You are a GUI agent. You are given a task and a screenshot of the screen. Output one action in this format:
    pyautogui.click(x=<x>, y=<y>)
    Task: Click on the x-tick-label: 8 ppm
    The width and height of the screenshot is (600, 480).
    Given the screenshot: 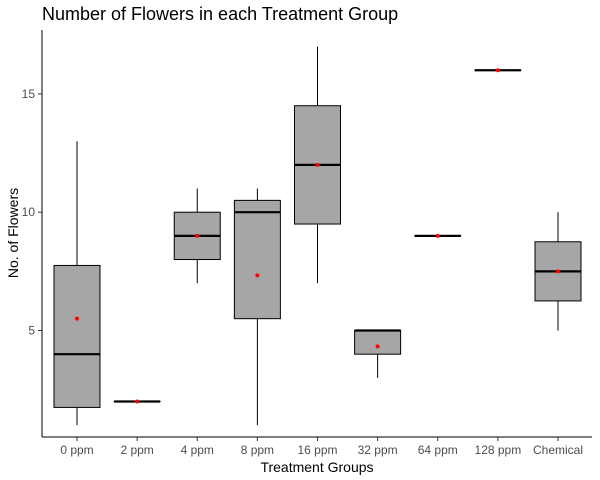 What is the action you would take?
    pyautogui.click(x=257, y=450)
    